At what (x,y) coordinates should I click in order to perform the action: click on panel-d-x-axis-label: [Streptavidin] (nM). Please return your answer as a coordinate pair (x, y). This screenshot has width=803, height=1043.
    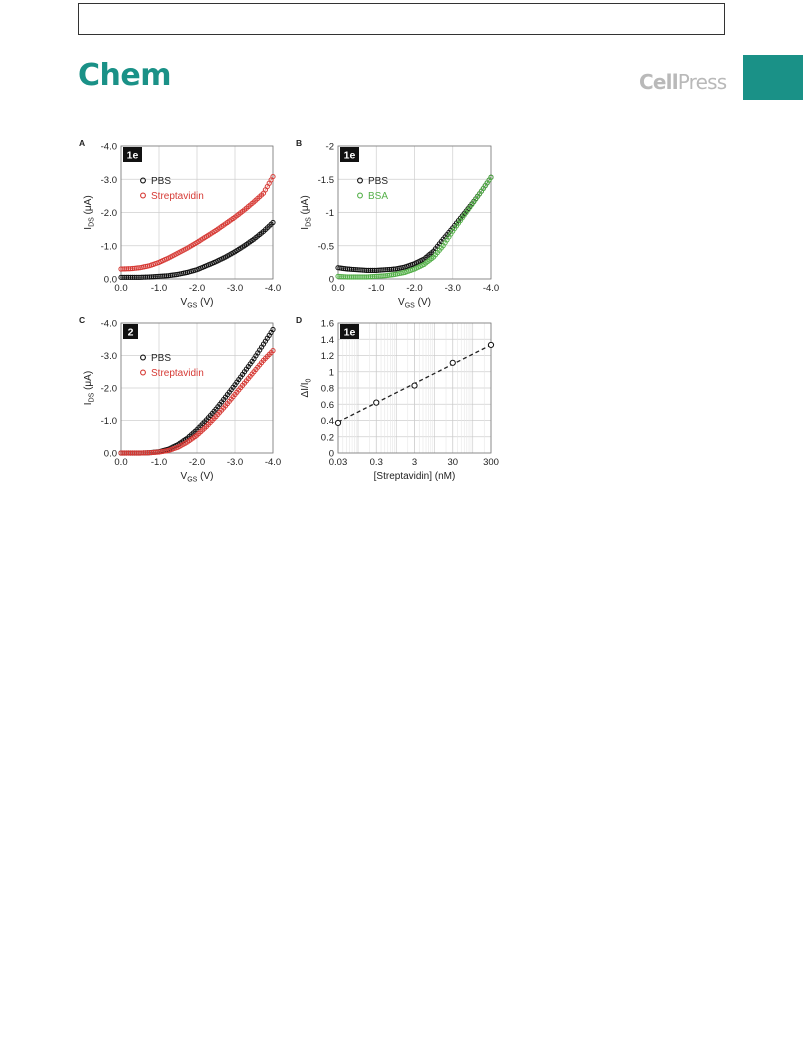
    Looking at the image, I should click on (415, 476).